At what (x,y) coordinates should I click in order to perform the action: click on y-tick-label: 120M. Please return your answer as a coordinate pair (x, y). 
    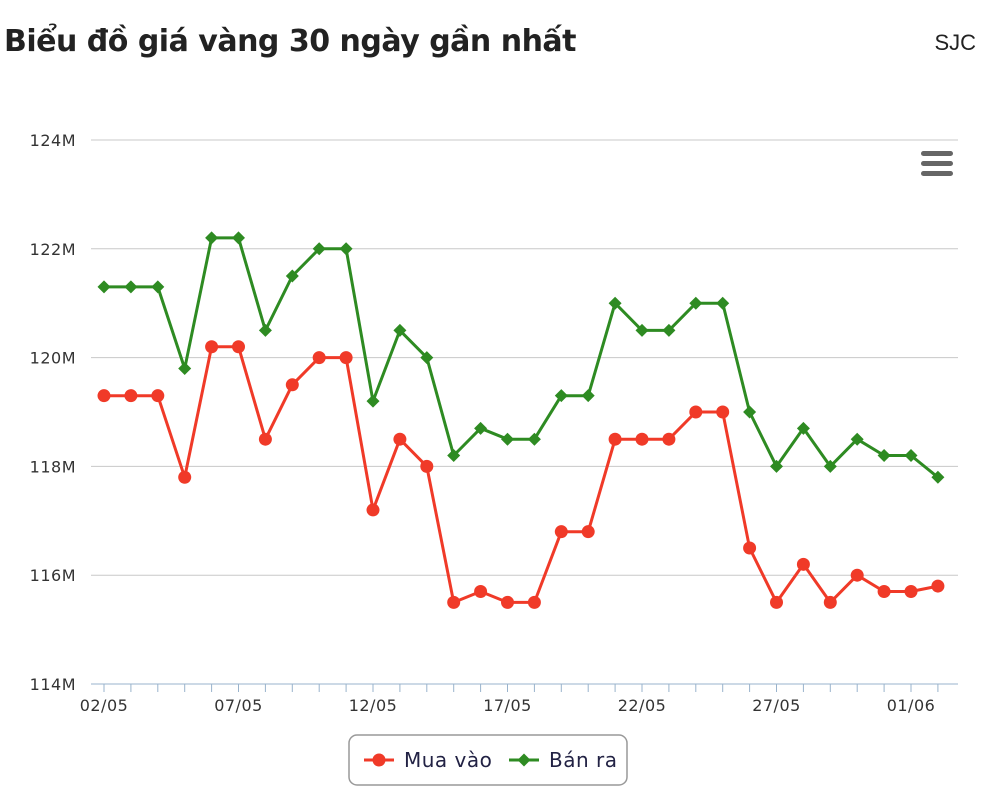
    Looking at the image, I should click on (53, 358).